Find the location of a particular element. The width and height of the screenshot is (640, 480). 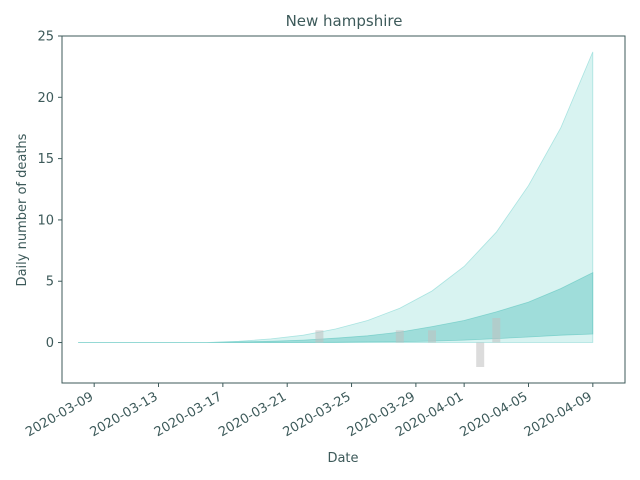

x-axis-title: Date is located at coordinates (342, 458).